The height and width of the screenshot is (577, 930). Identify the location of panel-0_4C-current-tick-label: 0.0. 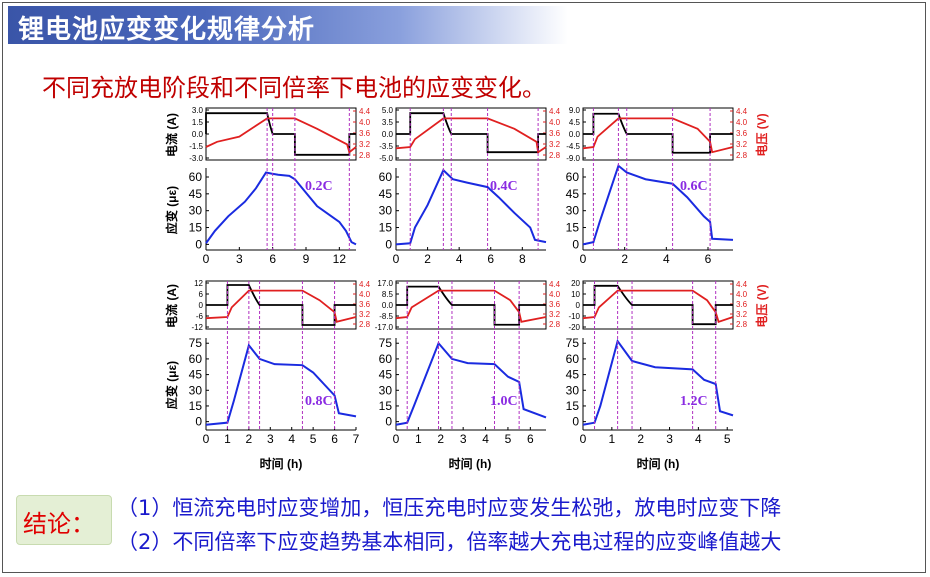
(388, 134).